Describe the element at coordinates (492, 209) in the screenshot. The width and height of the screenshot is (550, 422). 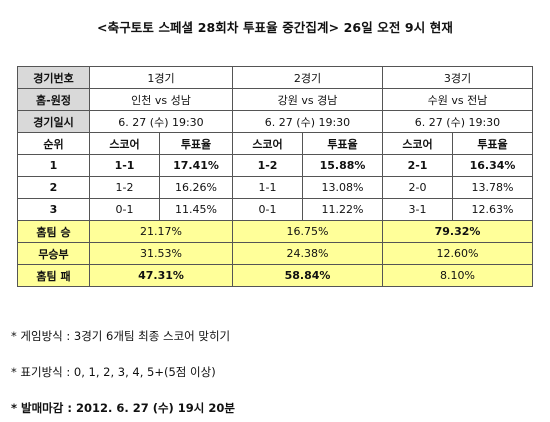
I see `game-3-rank-3-rate: 12.63%` at that location.